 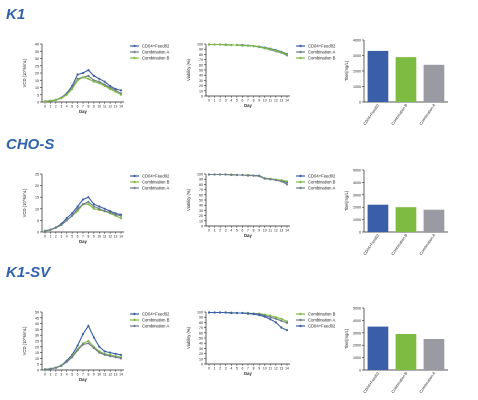 What do you see at coordinates (242, 369) in the screenshot?
I see `x-tick-label: 6` at bounding box center [242, 369].